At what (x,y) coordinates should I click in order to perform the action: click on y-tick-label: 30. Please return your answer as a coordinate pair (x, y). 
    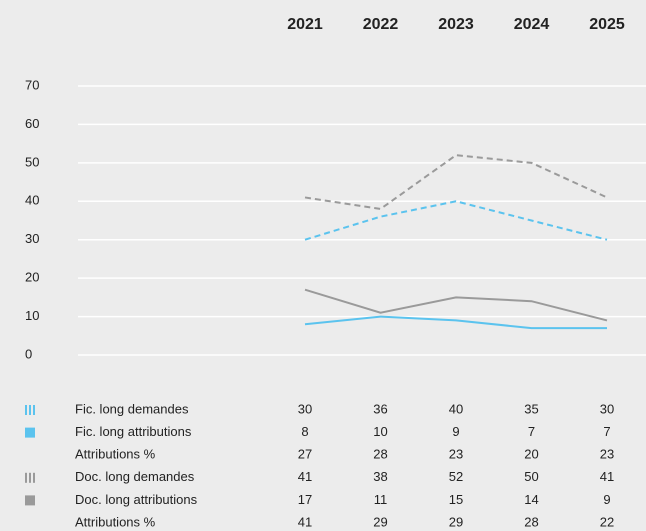
    Looking at the image, I should click on (32, 238).